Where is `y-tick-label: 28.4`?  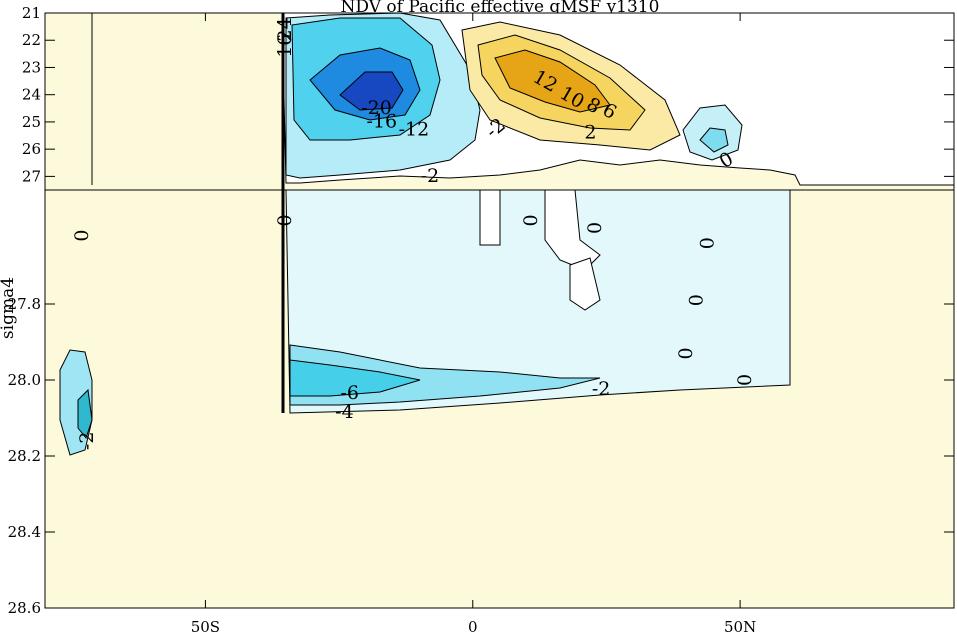 y-tick-label: 28.4 is located at coordinates (24, 532).